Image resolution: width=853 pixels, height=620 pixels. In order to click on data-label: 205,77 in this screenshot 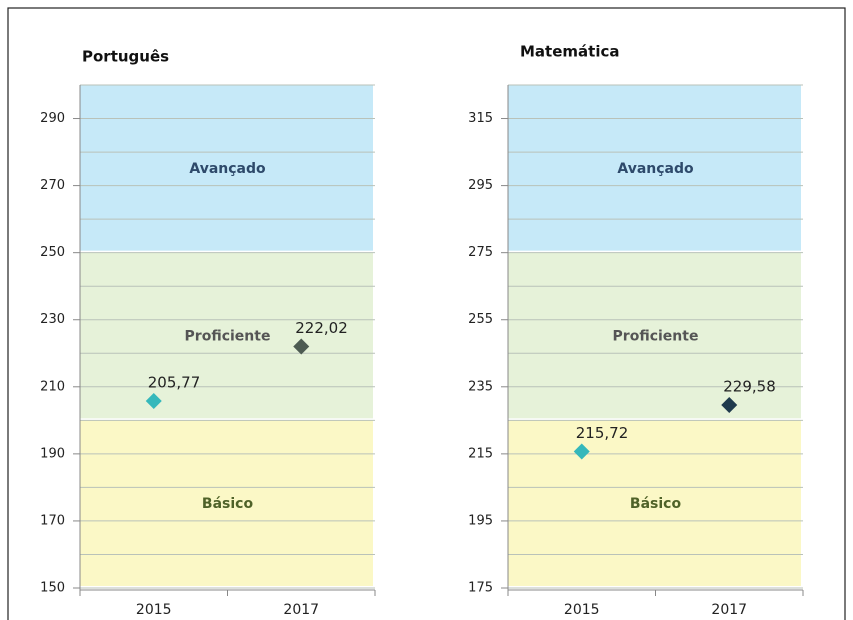, I will do `click(174, 382)`.